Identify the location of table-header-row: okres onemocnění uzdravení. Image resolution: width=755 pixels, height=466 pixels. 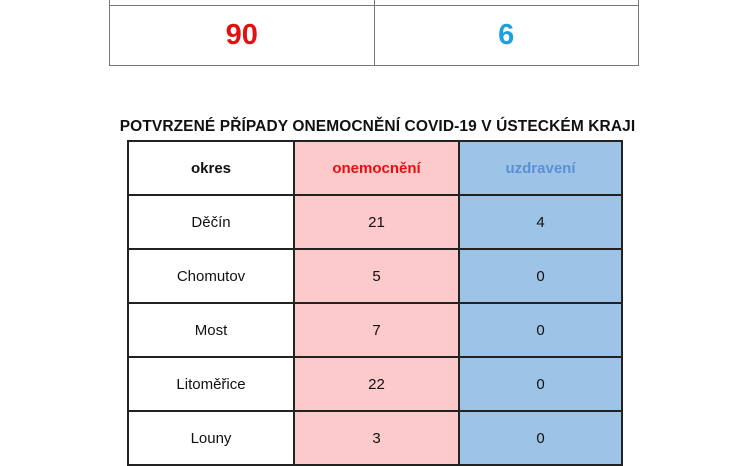
(375, 168).